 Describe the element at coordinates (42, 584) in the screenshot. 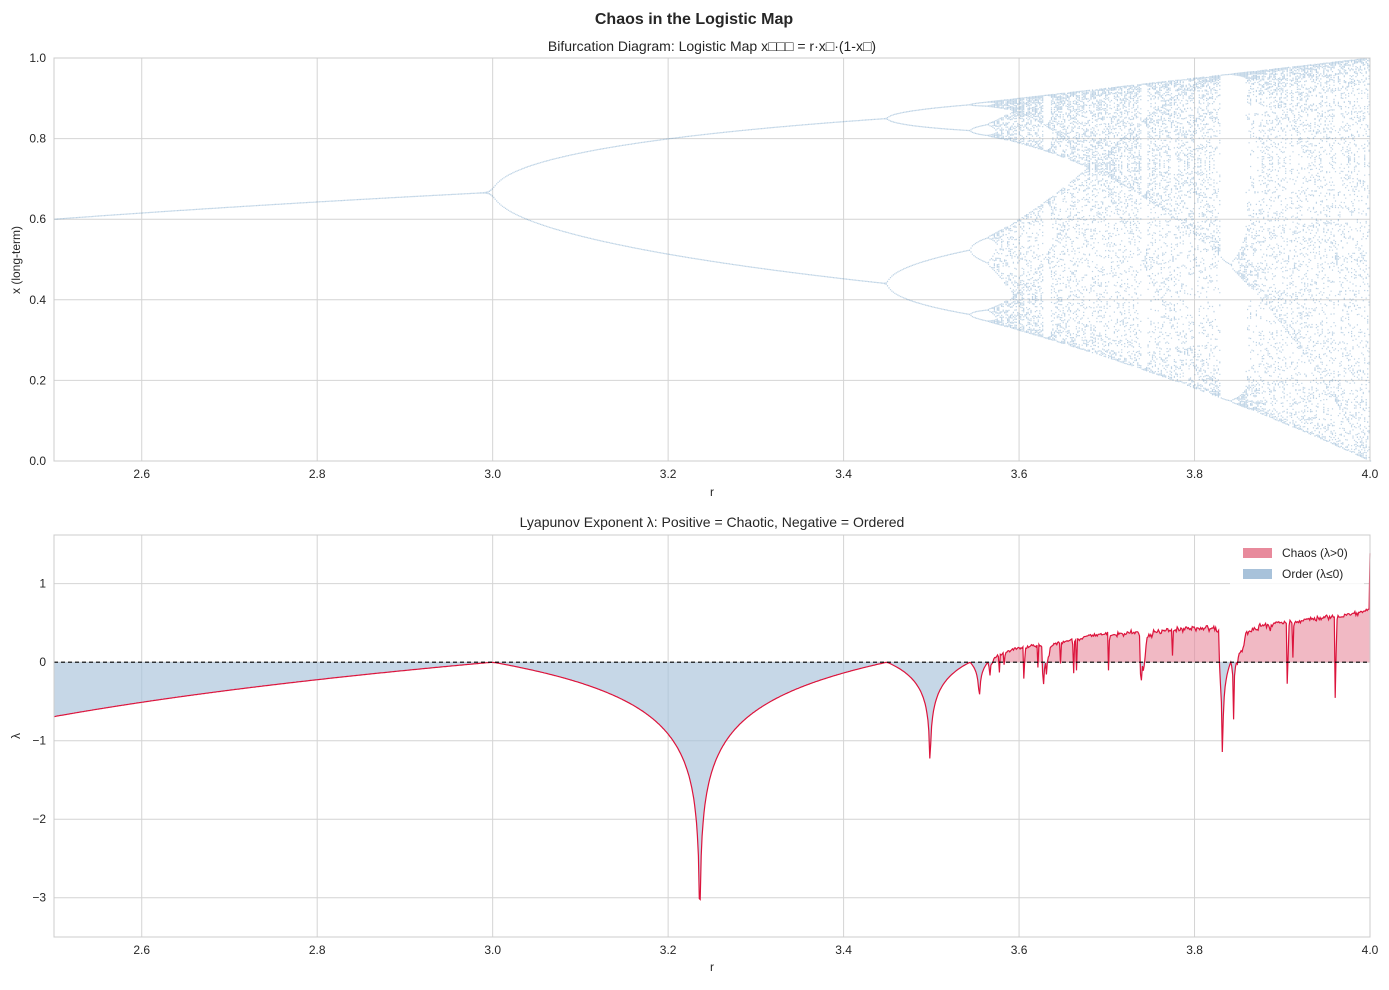

I see `y-tick-label: 1` at that location.